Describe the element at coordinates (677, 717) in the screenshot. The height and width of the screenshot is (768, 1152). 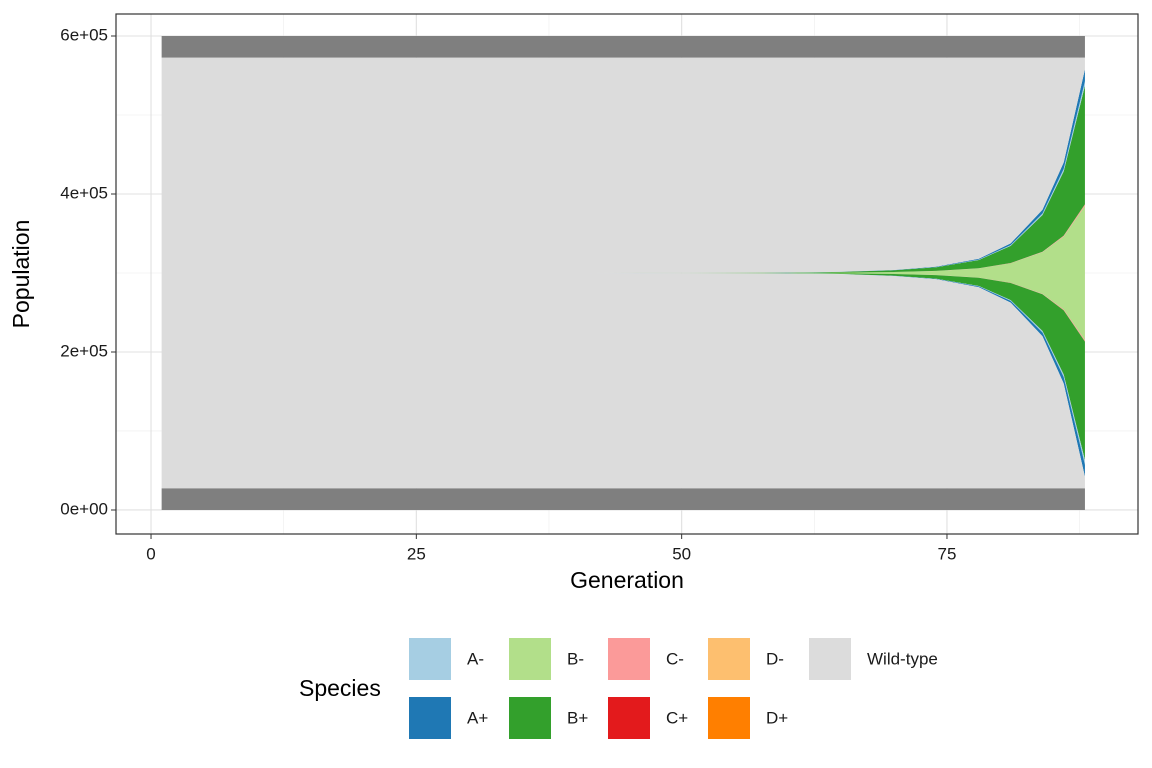
I see `legend-label: C+` at that location.